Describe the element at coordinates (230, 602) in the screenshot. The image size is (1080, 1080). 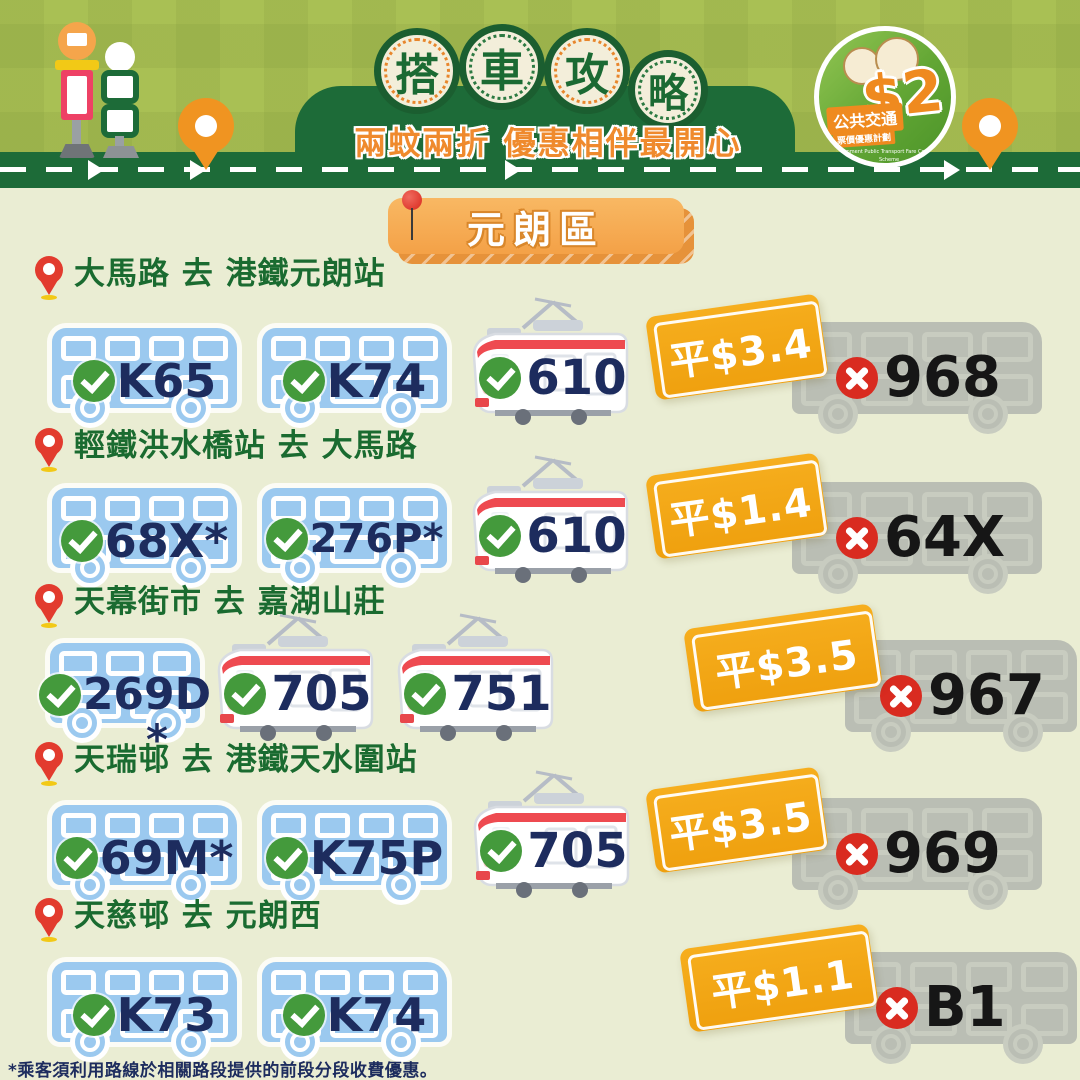
I see `route-title: 天幕街市 去 嘉湖山莊` at that location.